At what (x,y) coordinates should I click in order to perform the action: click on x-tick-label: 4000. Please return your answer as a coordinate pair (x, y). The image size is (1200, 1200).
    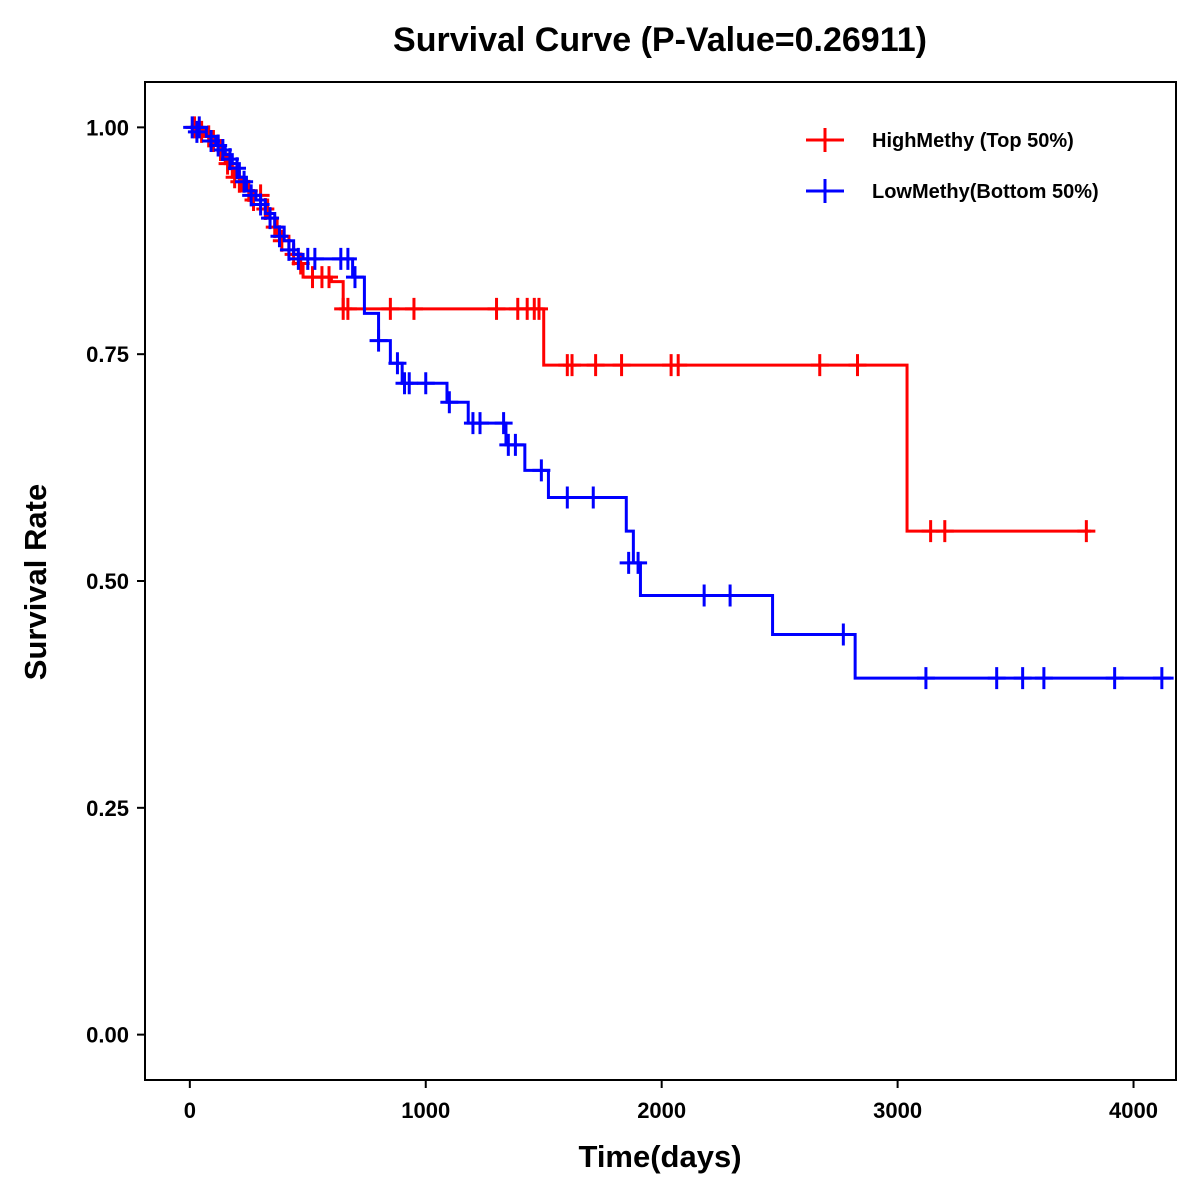
    Looking at the image, I should click on (1133, 1110).